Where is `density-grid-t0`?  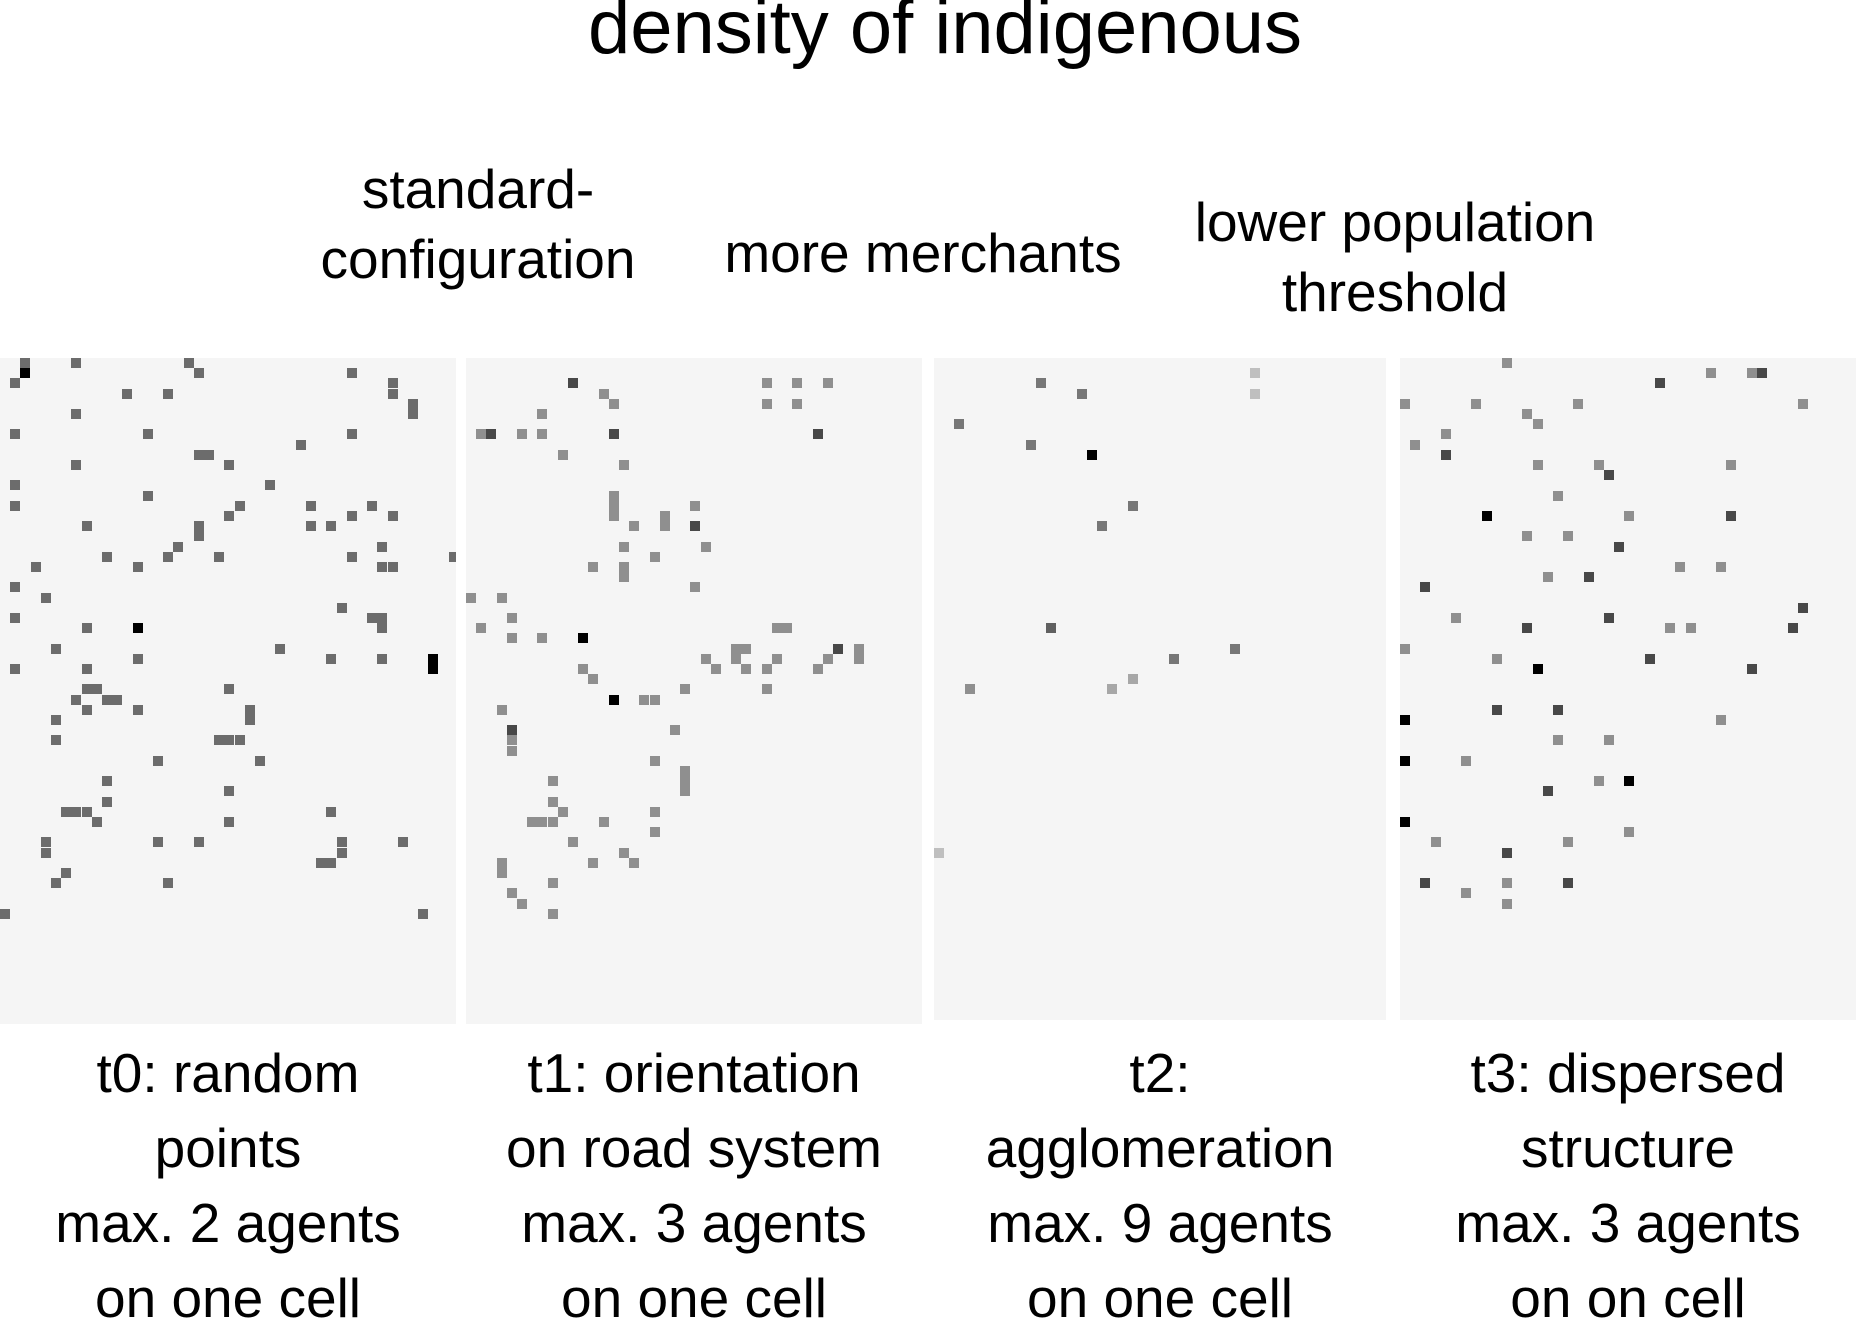 density-grid-t0 is located at coordinates (228, 691).